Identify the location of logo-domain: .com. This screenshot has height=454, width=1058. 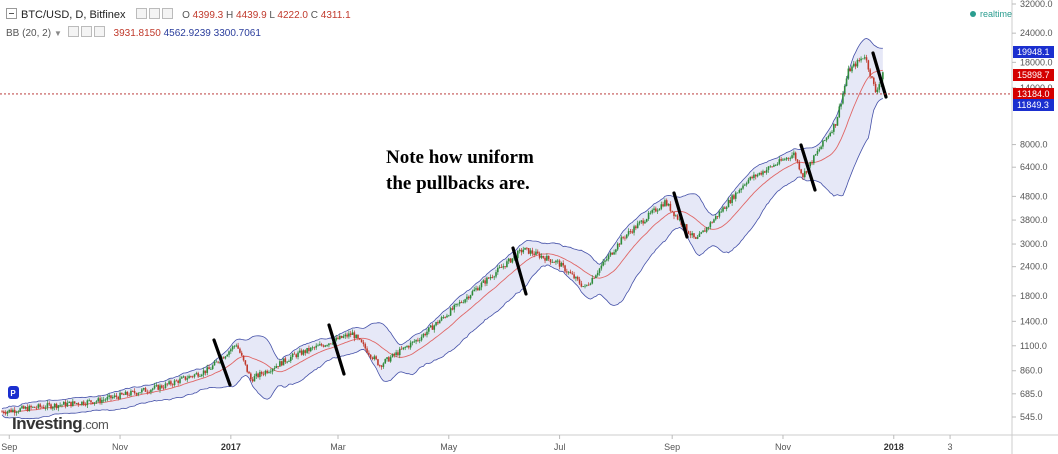
(95, 424).